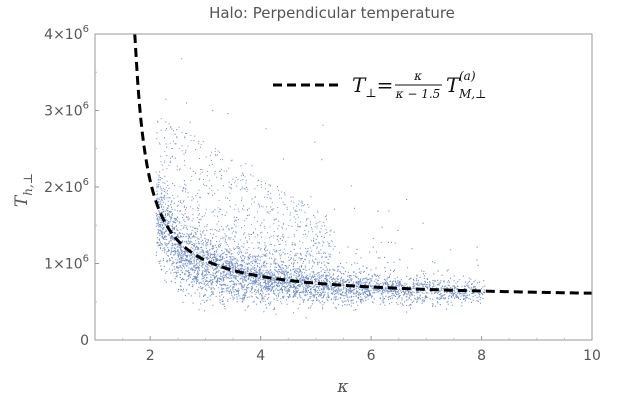  I want to click on y-axis-label-sub: h,⊥, so click(28, 184).